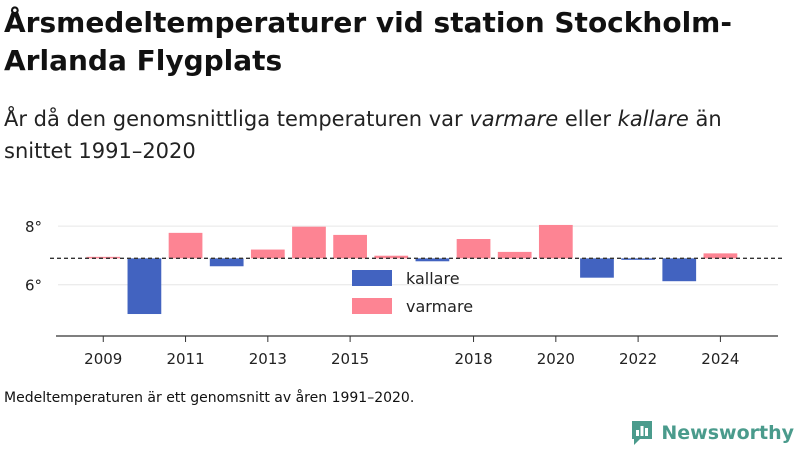 Image resolution: width=800 pixels, height=450 pixels. Describe the element at coordinates (103, 257) in the screenshot. I see `bar-2009` at that location.